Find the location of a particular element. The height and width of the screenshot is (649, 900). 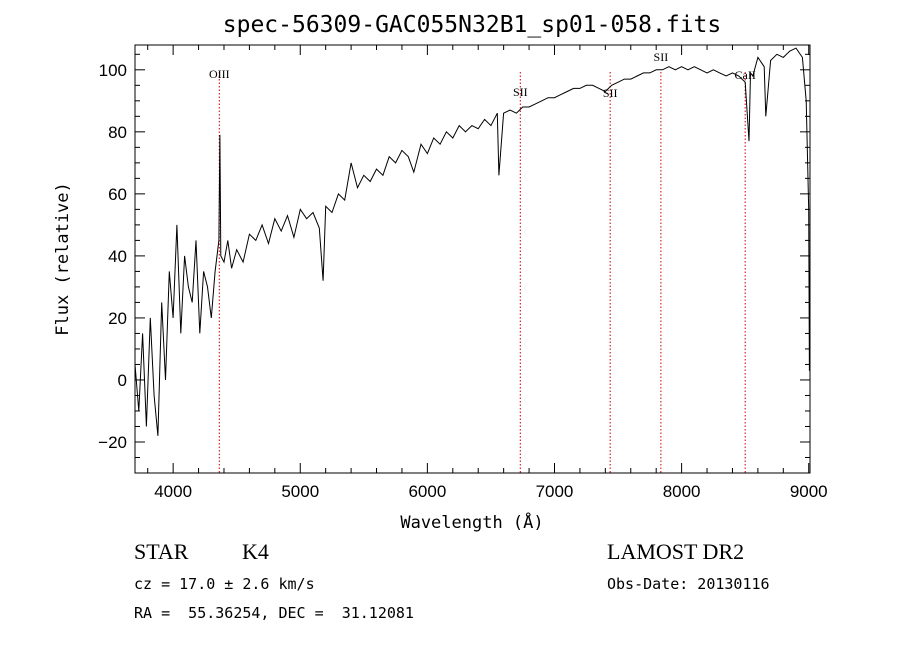

y-tick-label: −20 is located at coordinates (112, 442).